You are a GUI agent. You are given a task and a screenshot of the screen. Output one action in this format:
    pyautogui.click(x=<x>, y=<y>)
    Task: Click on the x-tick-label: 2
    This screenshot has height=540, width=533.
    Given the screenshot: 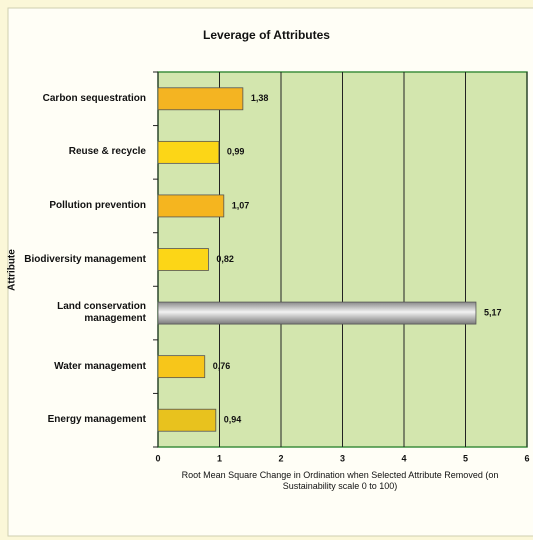 What is the action you would take?
    pyautogui.click(x=280, y=458)
    